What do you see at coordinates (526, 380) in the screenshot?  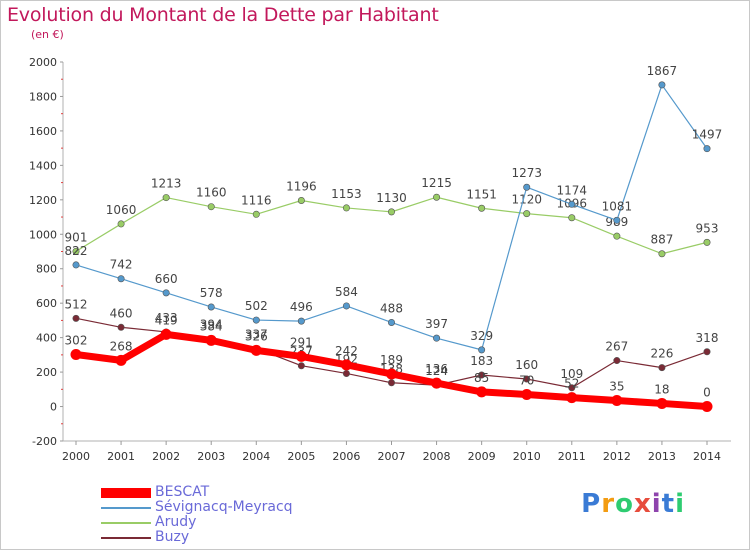 I see `data-label-bescat: 70` at bounding box center [526, 380].